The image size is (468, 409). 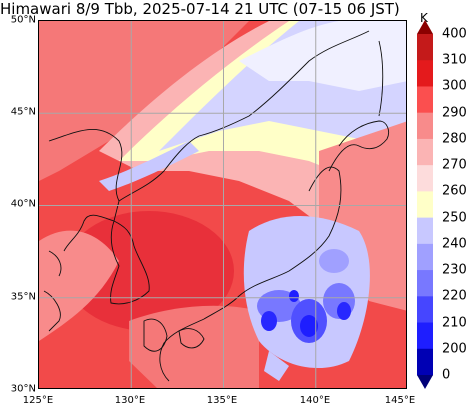 What do you see at coordinates (23, 297) in the screenshot?
I see `lat-label-35: 35°N` at bounding box center [23, 297].